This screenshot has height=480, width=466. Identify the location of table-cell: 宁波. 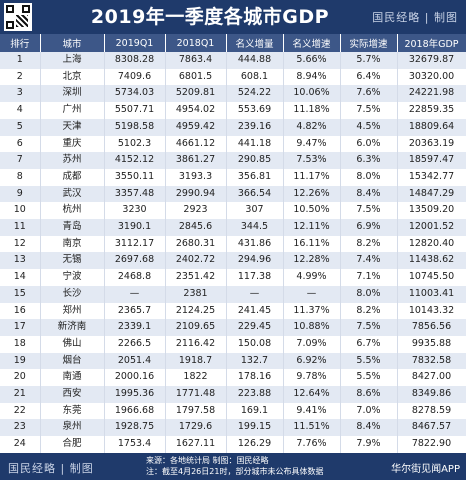
(72, 277).